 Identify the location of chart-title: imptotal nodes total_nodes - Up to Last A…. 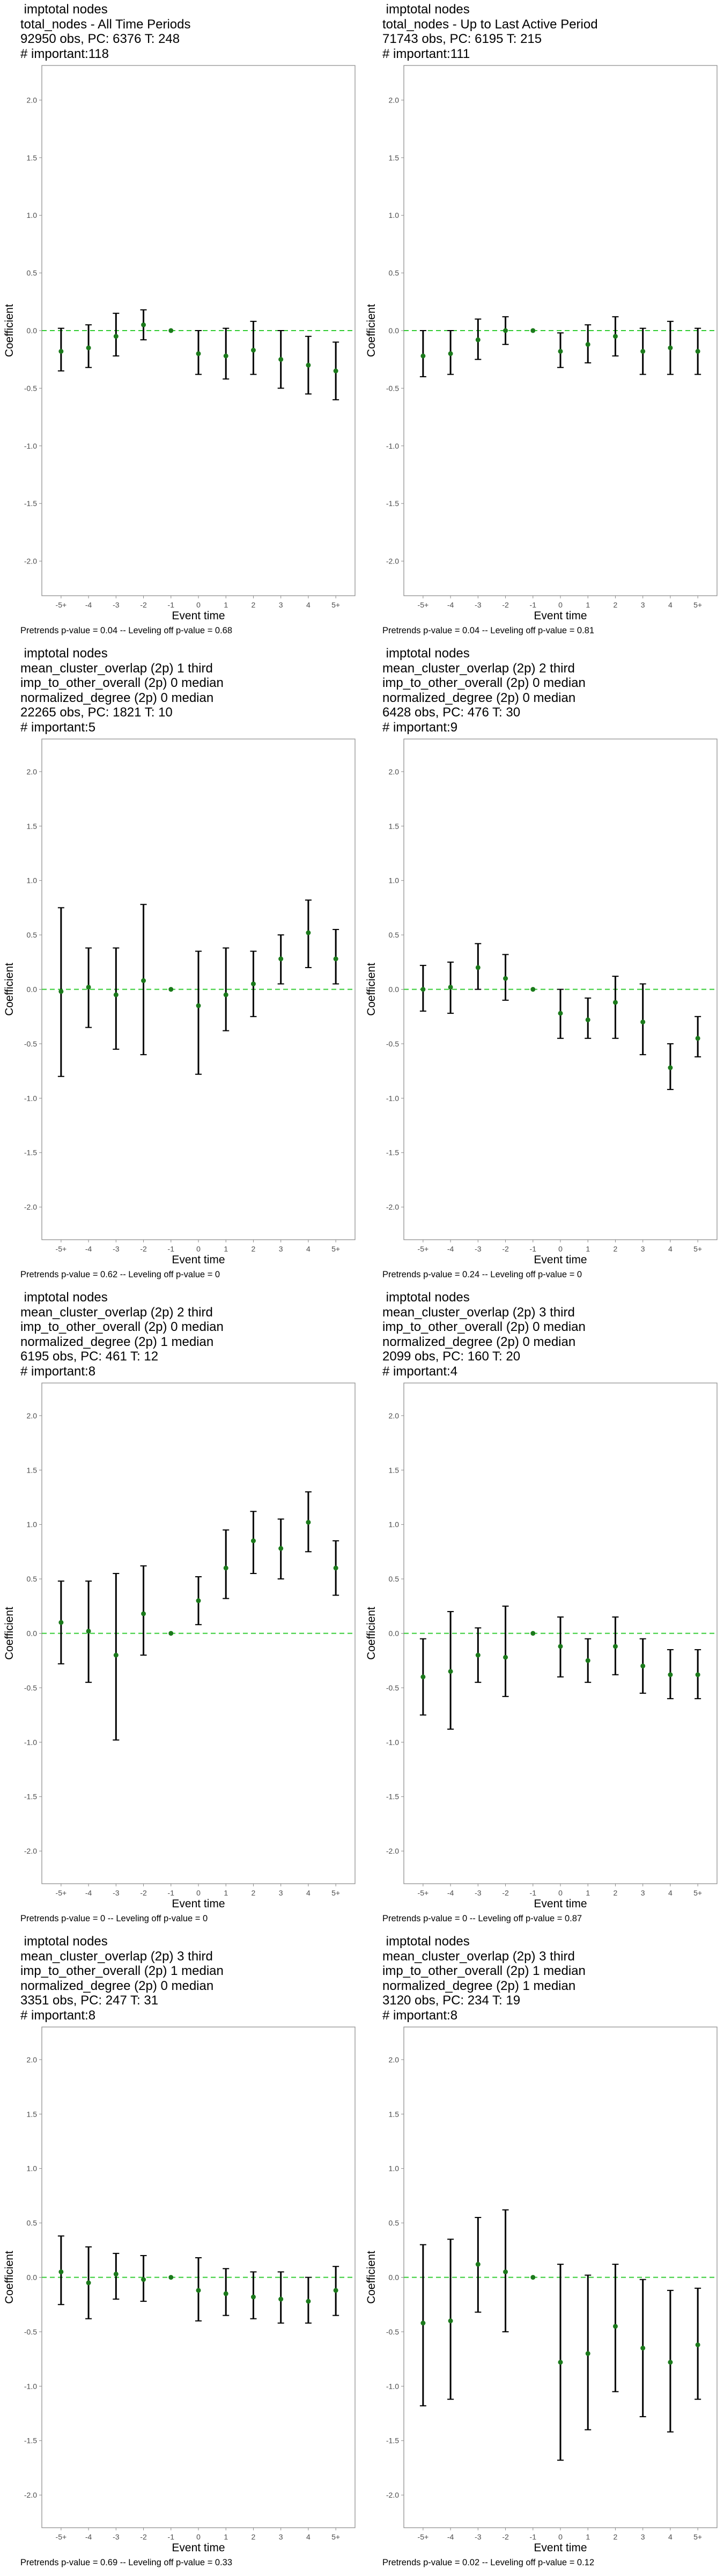
(490, 31).